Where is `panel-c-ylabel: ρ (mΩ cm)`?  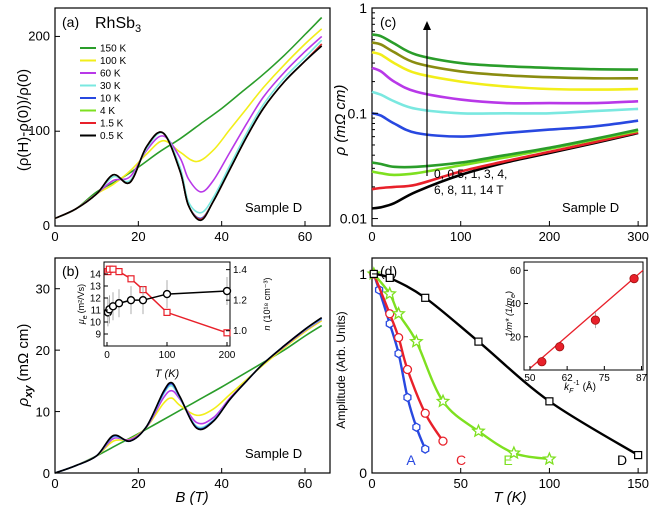
panel-c-ylabel: ρ (mΩ cm) is located at coordinates (340, 121).